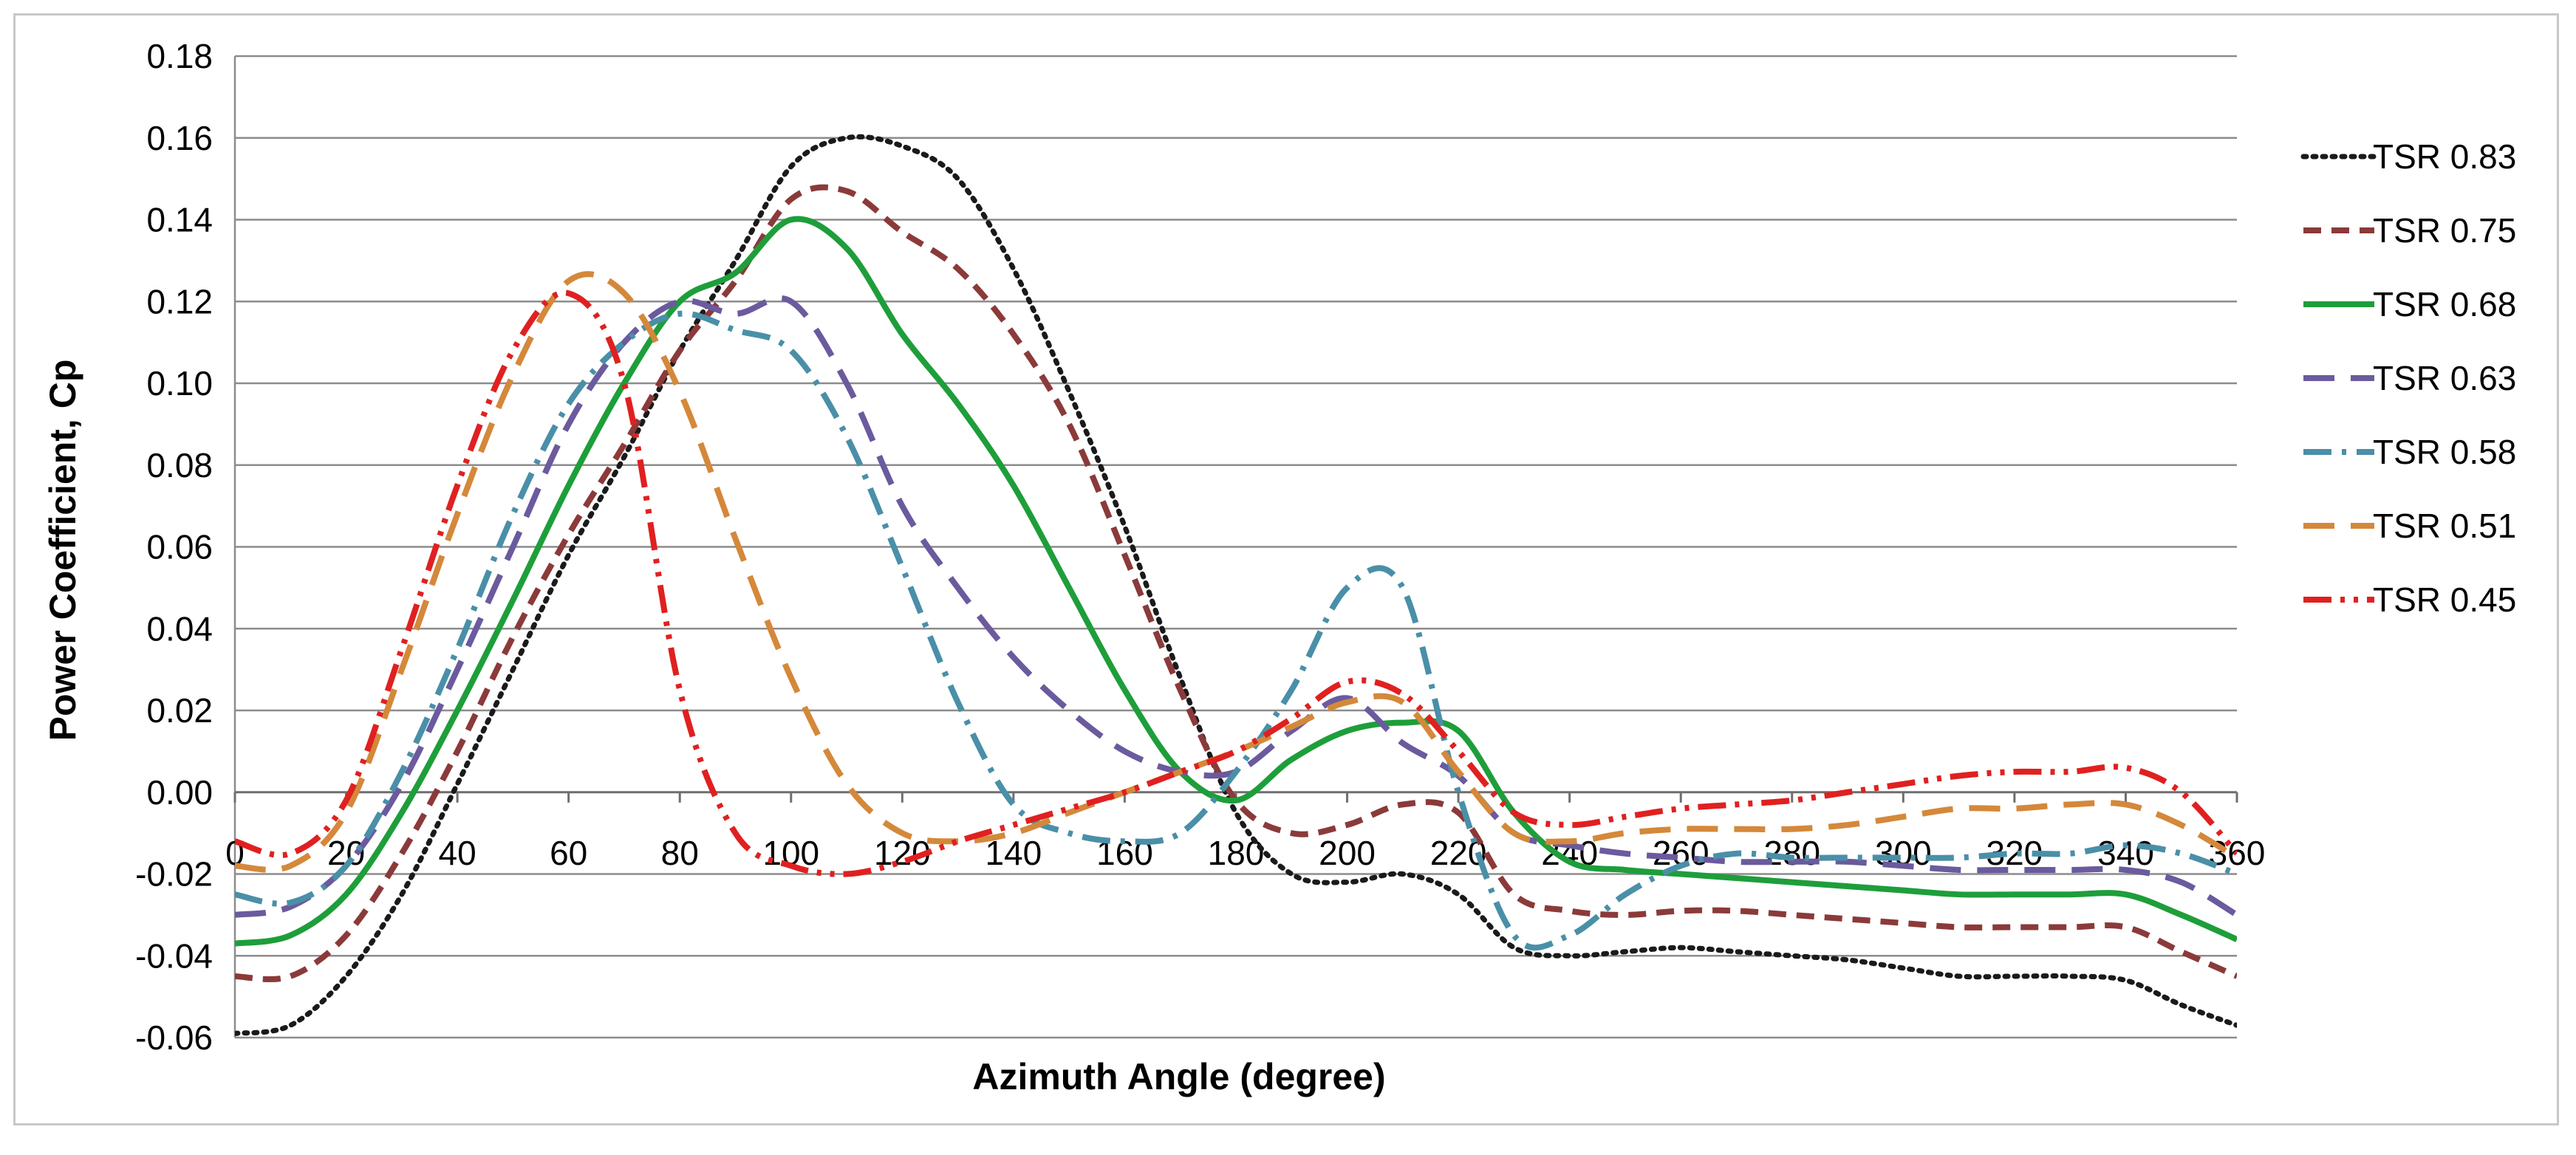 The height and width of the screenshot is (1155, 2576). I want to click on y-tick-label: 0.10, so click(179, 383).